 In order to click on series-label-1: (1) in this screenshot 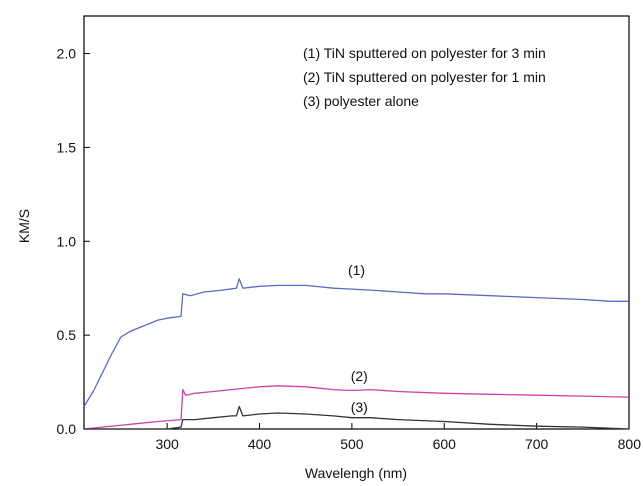, I will do `click(356, 270)`.